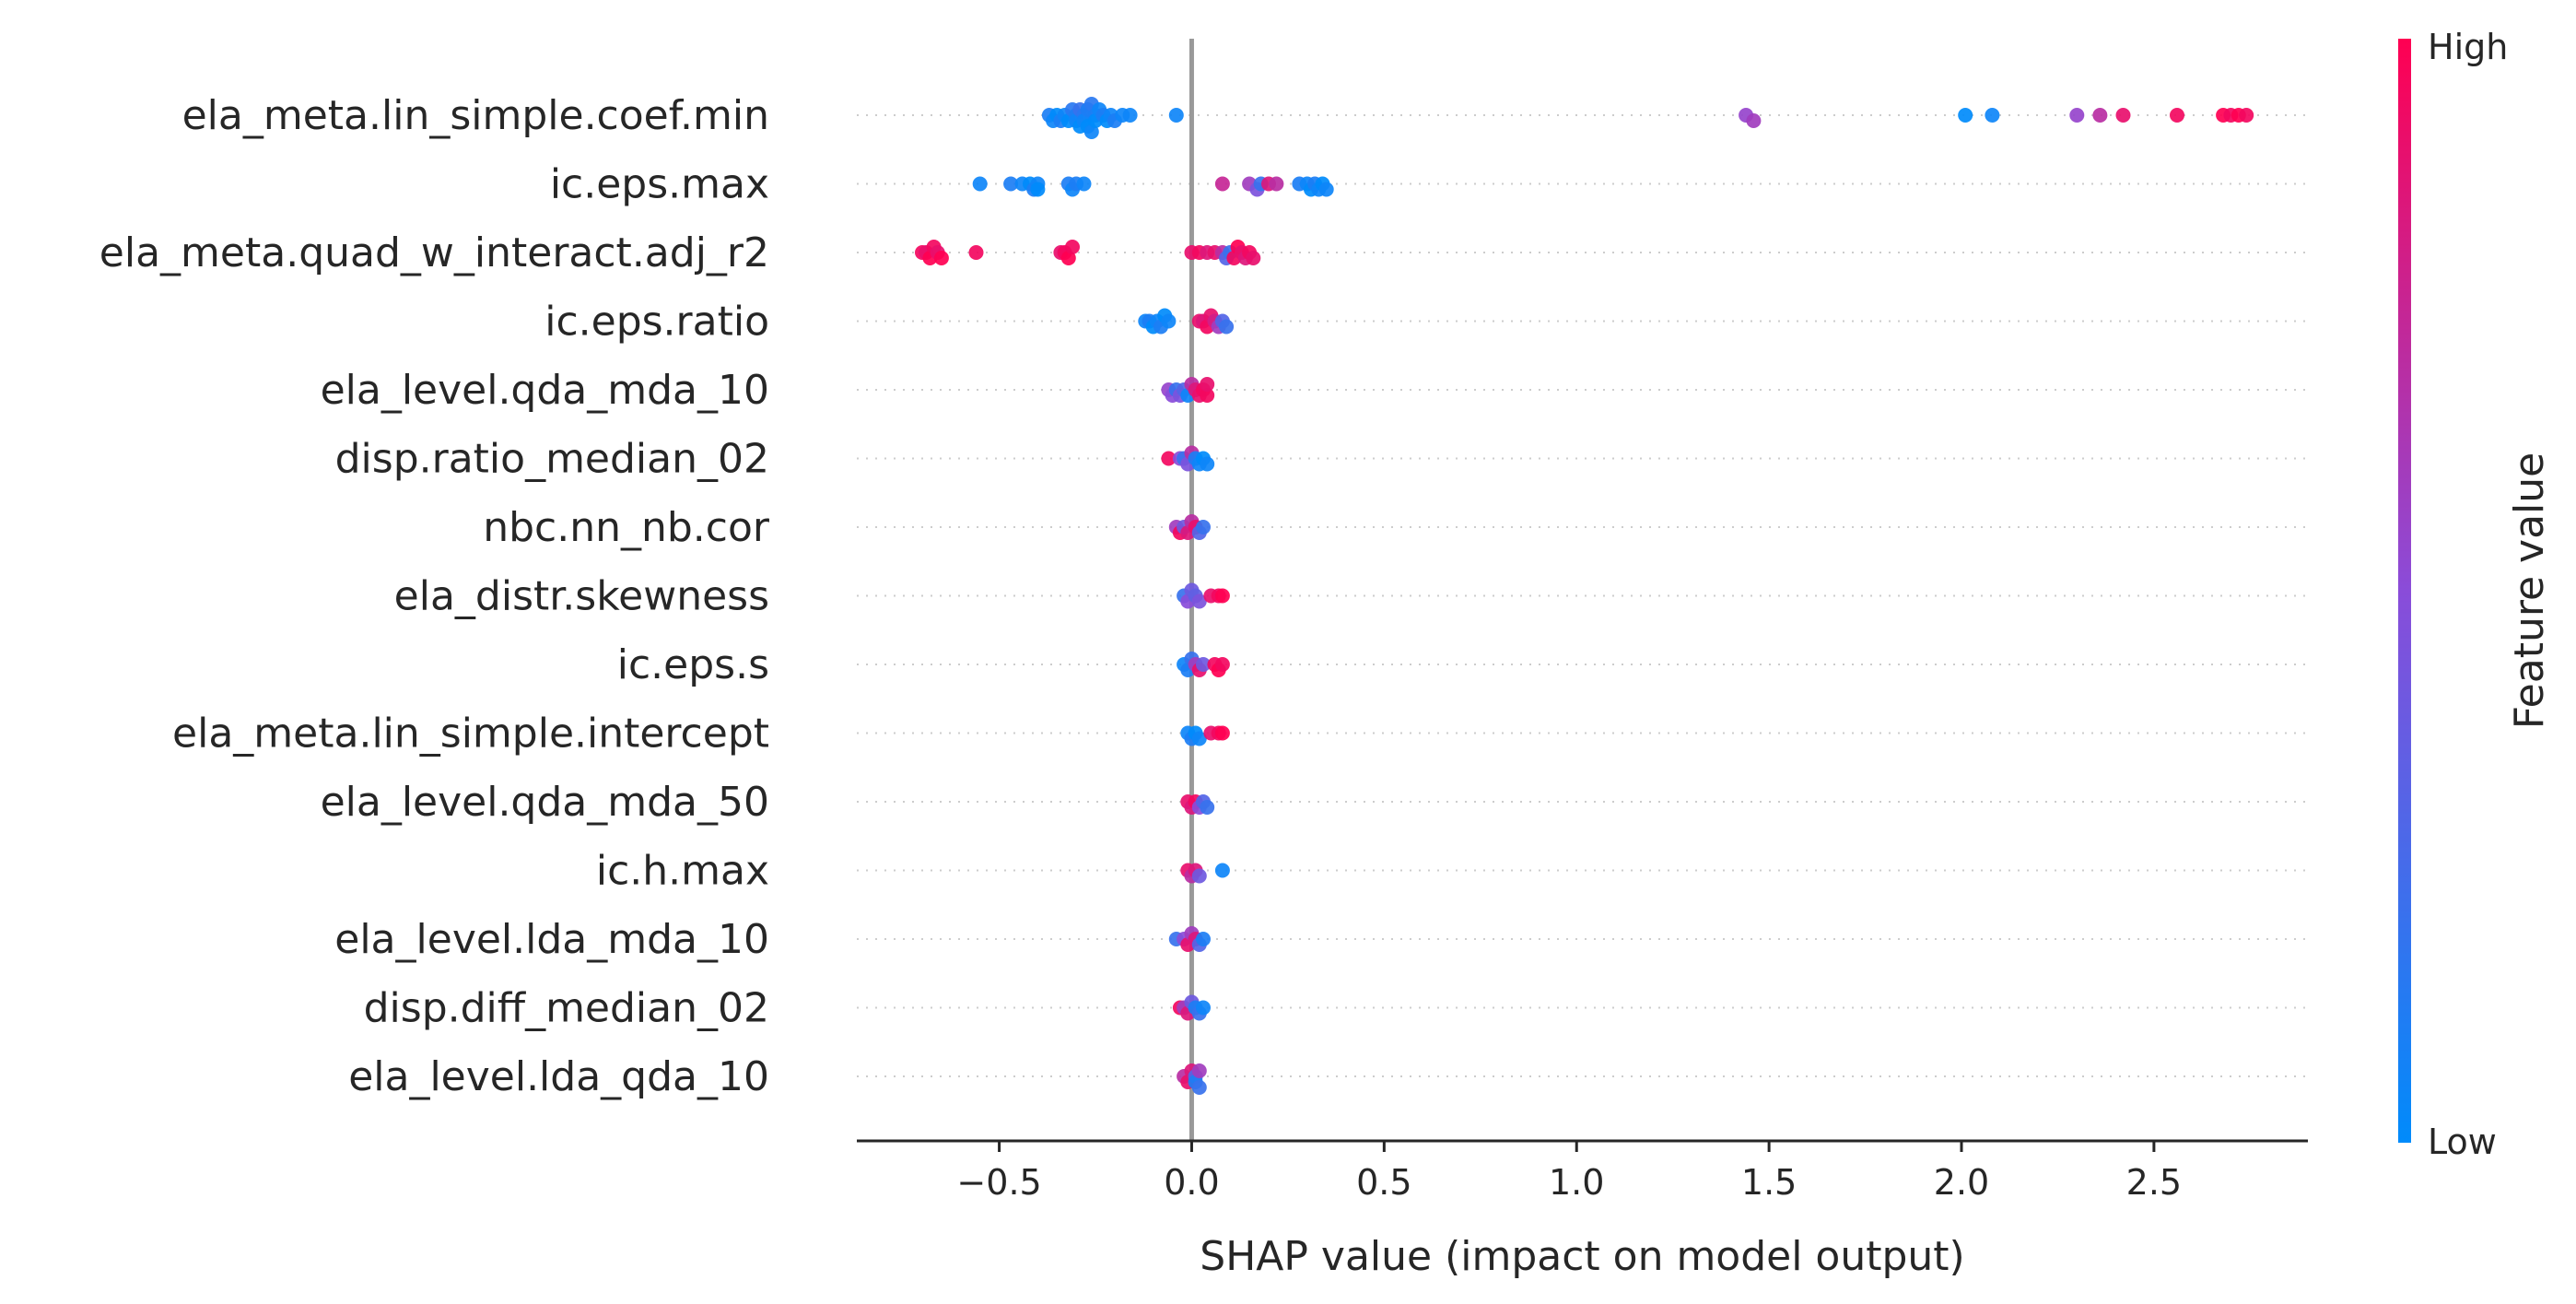 The image size is (2576, 1304). What do you see at coordinates (1961, 1182) in the screenshot?
I see `x-tick-label: 2.0` at bounding box center [1961, 1182].